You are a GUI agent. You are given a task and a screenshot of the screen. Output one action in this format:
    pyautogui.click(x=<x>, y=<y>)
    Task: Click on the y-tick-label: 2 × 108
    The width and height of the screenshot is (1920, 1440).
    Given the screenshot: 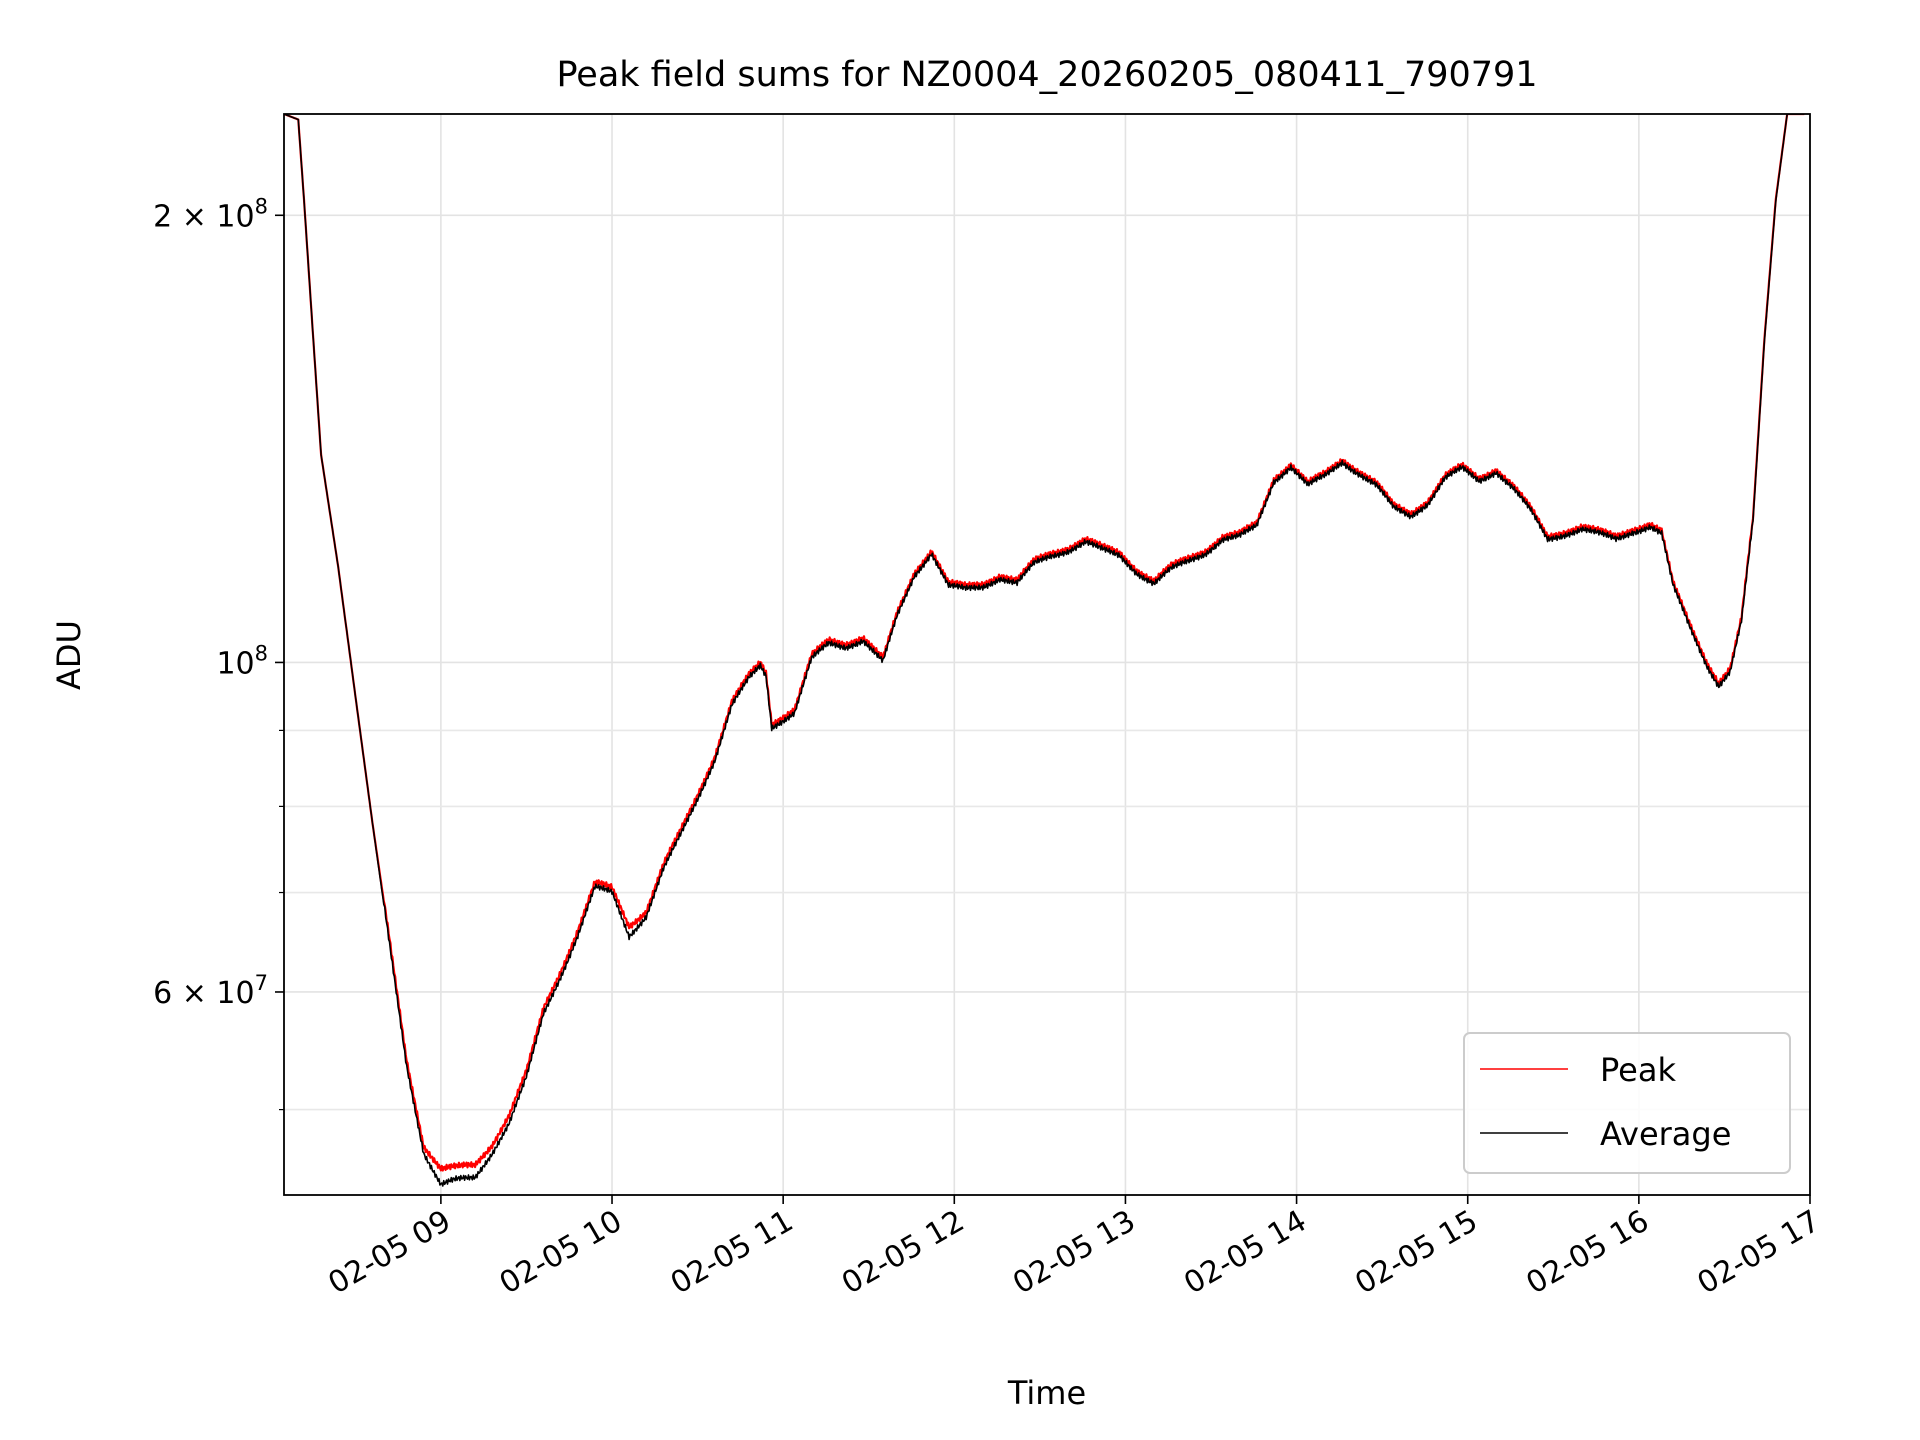 What is the action you would take?
    pyautogui.click(x=210, y=214)
    